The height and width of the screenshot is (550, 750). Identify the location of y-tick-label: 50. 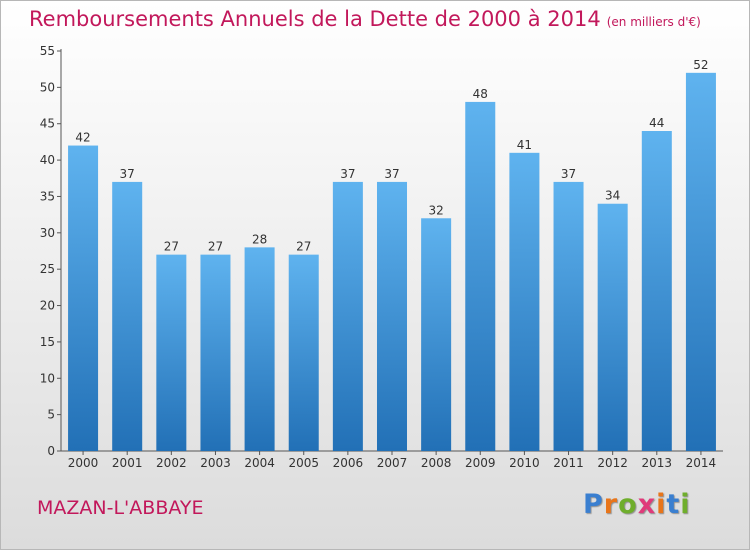
(47, 87).